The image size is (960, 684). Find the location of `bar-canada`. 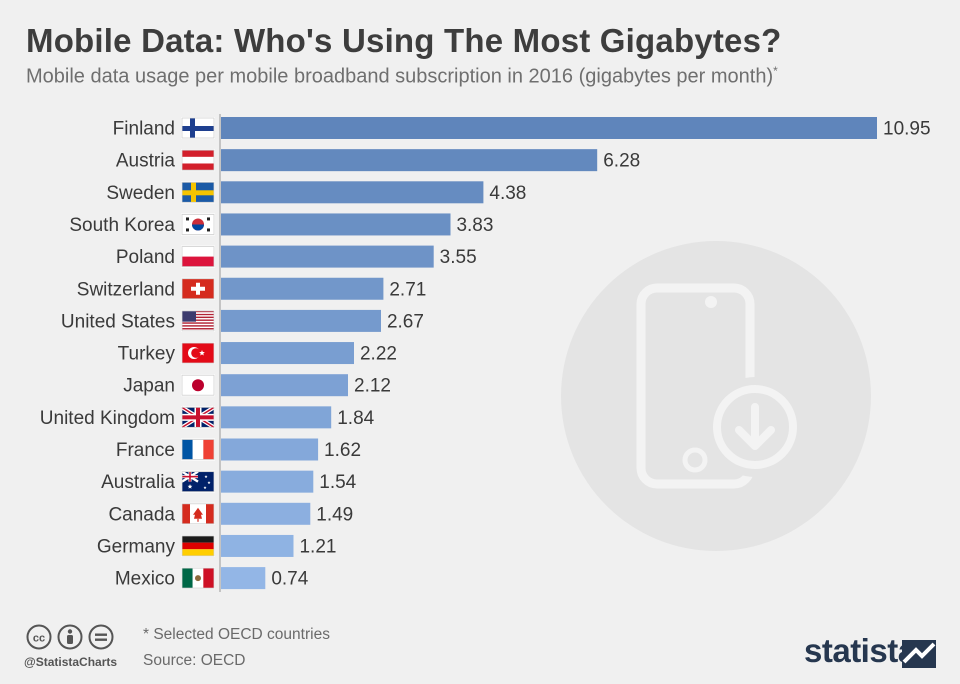

bar-canada is located at coordinates (266, 513).